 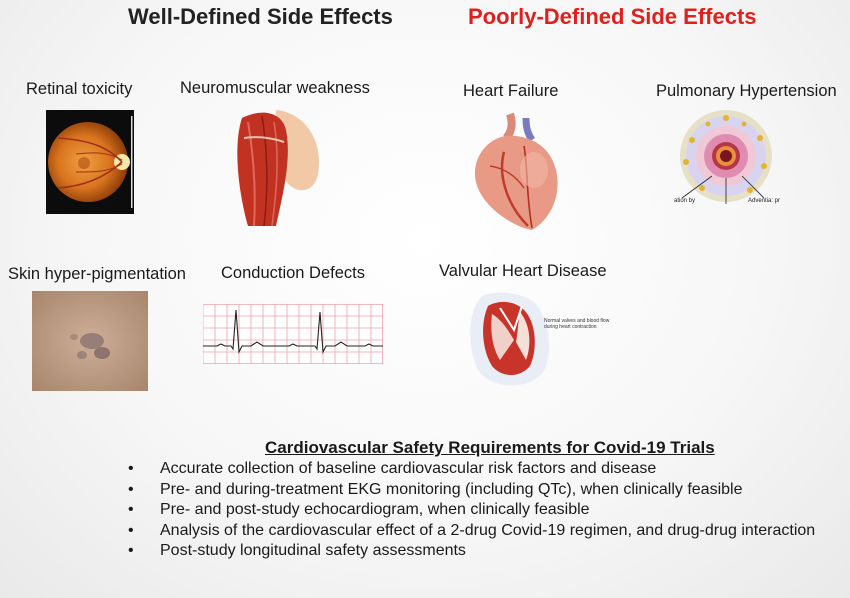 What do you see at coordinates (523, 271) in the screenshot?
I see `valvular-heart-disease-label: Valvular Heart Disease` at bounding box center [523, 271].